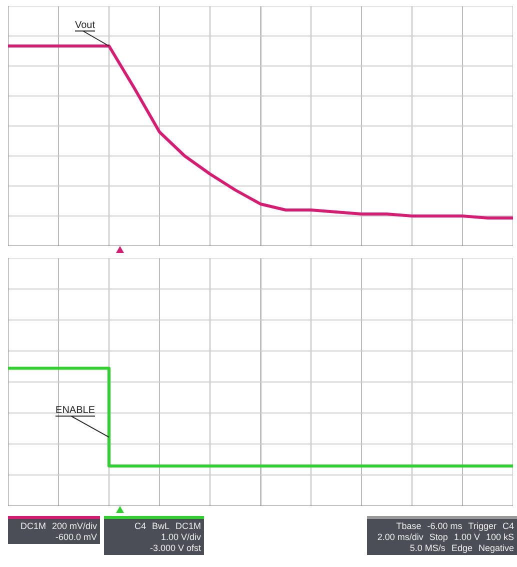 The width and height of the screenshot is (517, 567). What do you see at coordinates (76, 410) in the screenshot?
I see `annotation: ENABLE` at bounding box center [76, 410].